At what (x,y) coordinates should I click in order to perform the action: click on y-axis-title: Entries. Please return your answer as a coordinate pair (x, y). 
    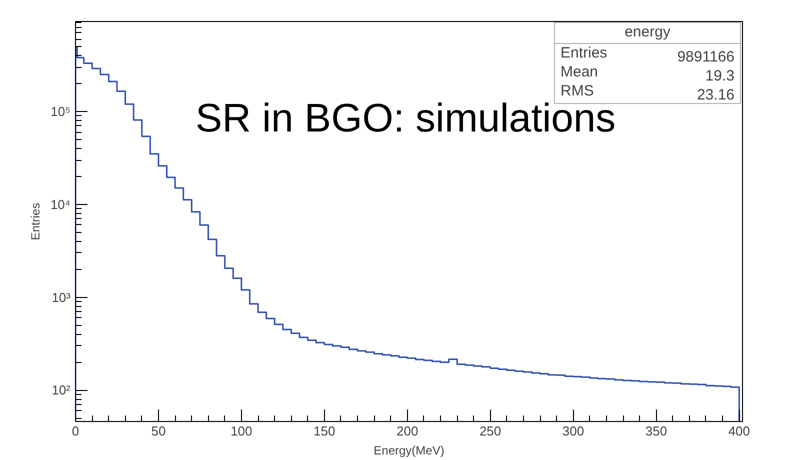
    Looking at the image, I should click on (35, 221).